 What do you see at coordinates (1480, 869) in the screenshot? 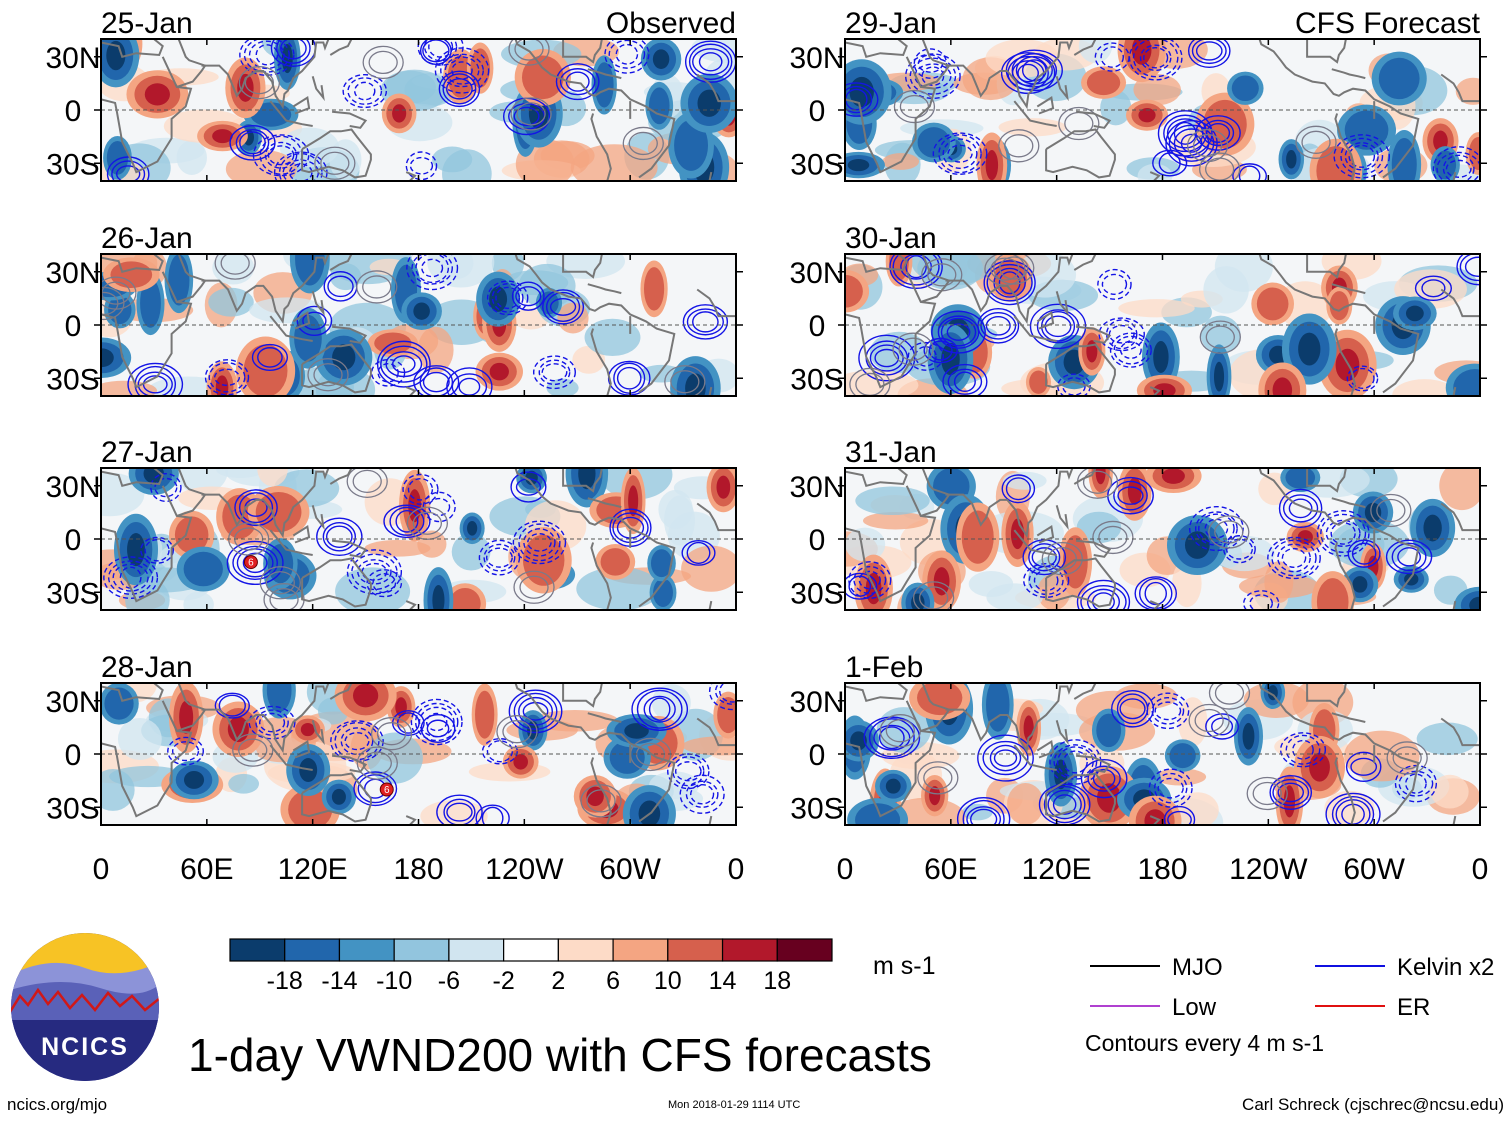
I see `x-tick-label: 0` at bounding box center [1480, 869].